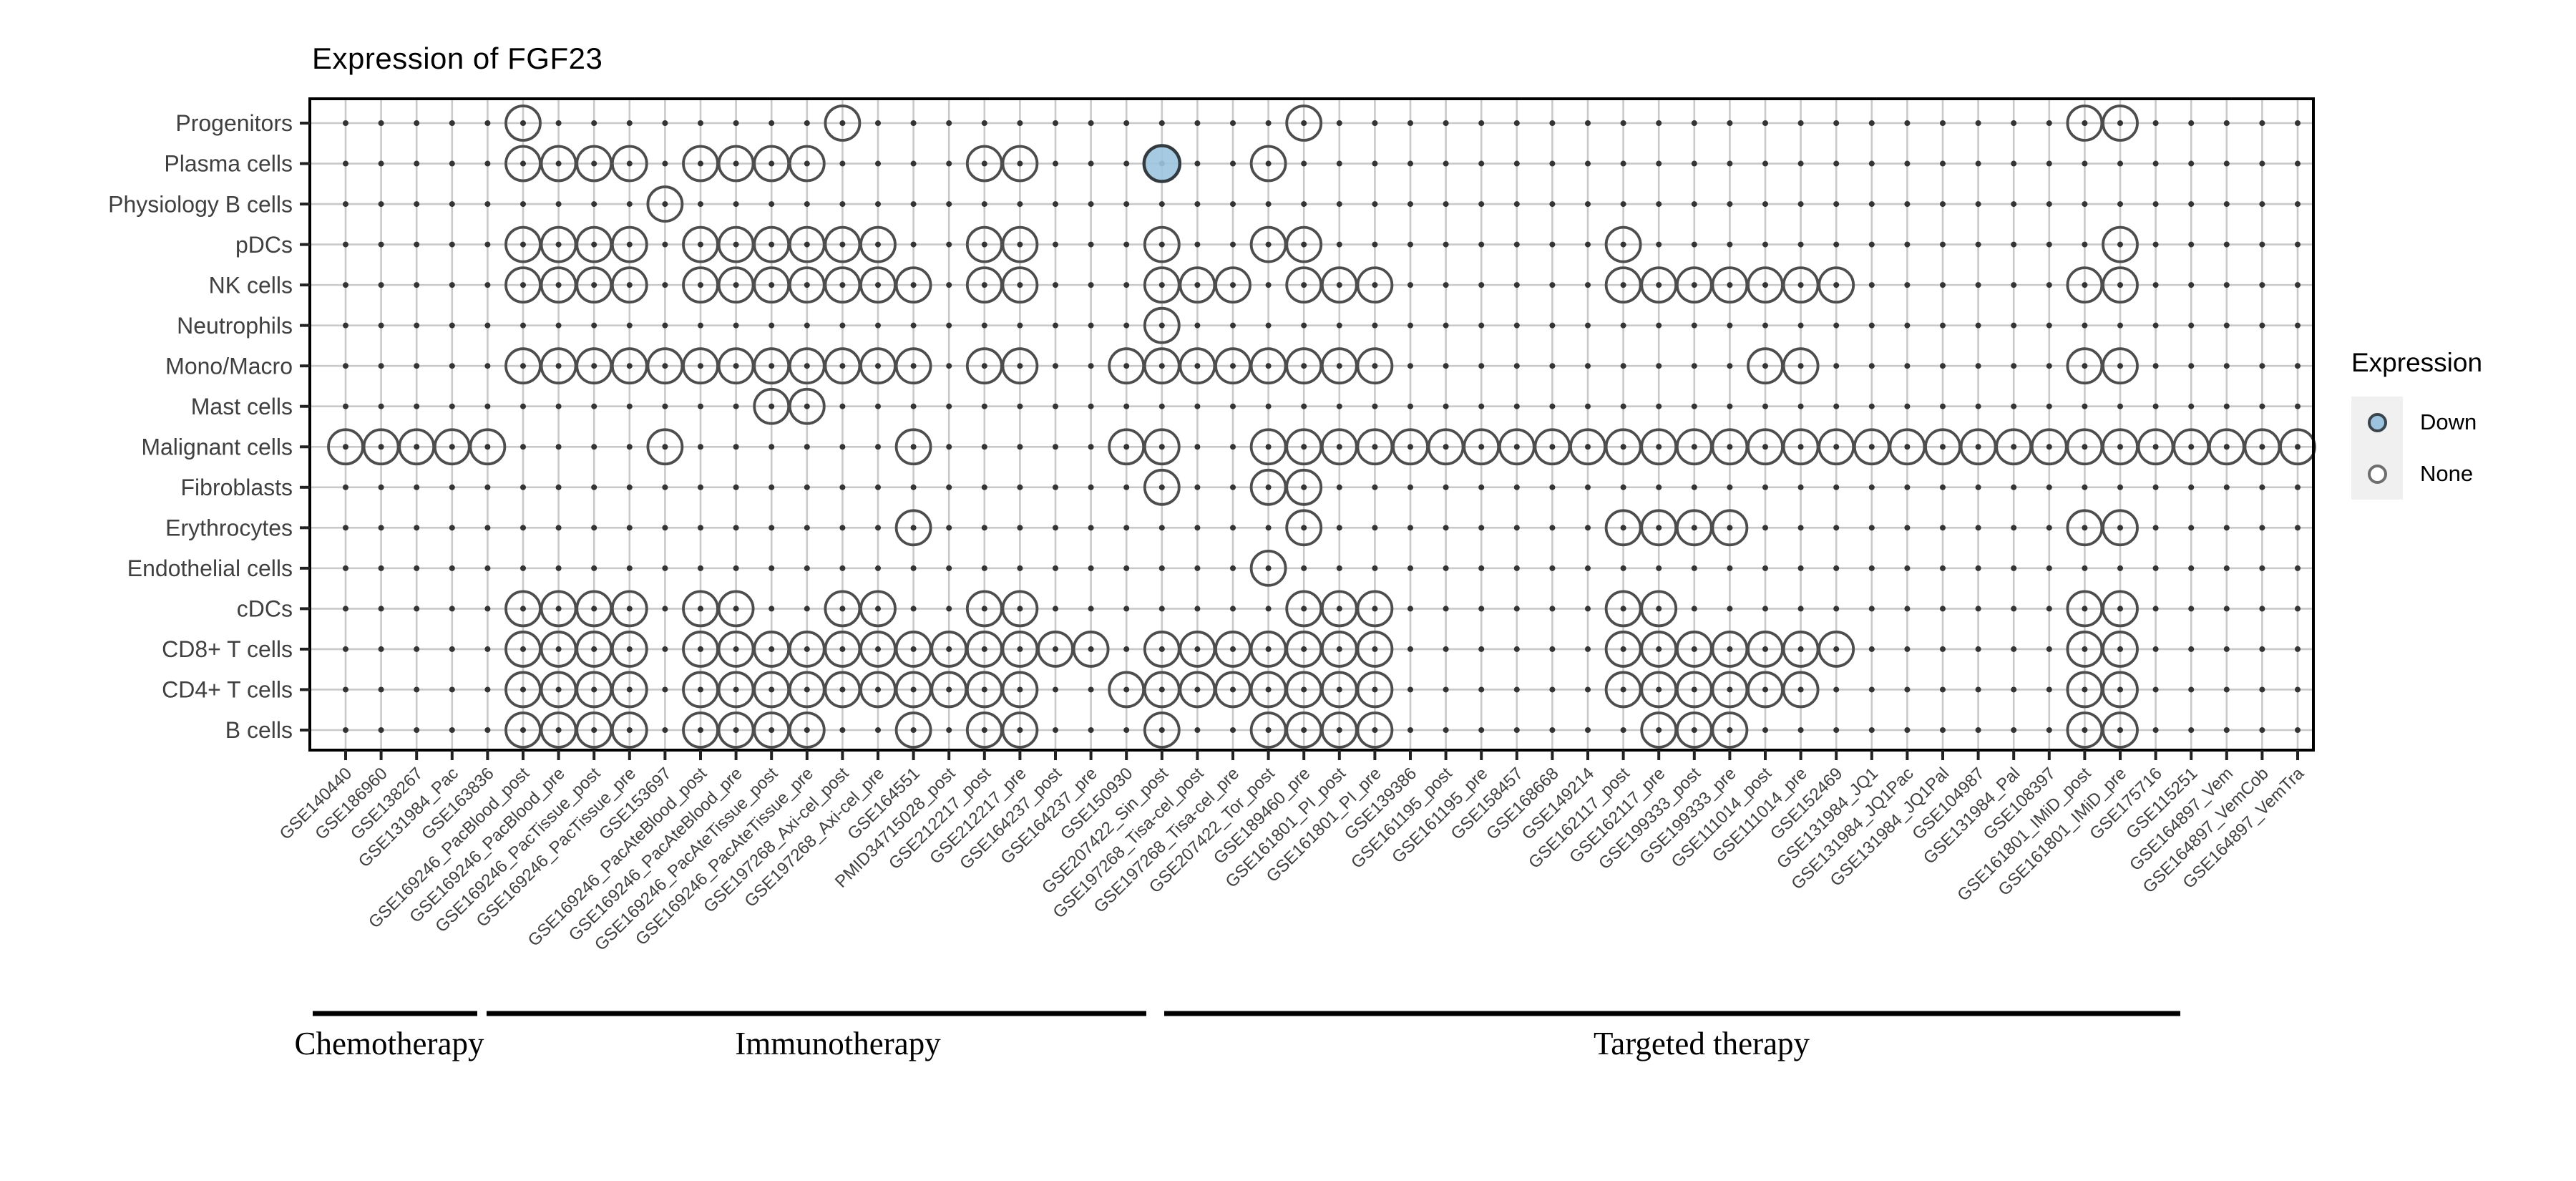 Image resolution: width=2576 pixels, height=1181 pixels. Describe the element at coordinates (200, 204) in the screenshot. I see `y-axis-label: Physiology B cells` at that location.